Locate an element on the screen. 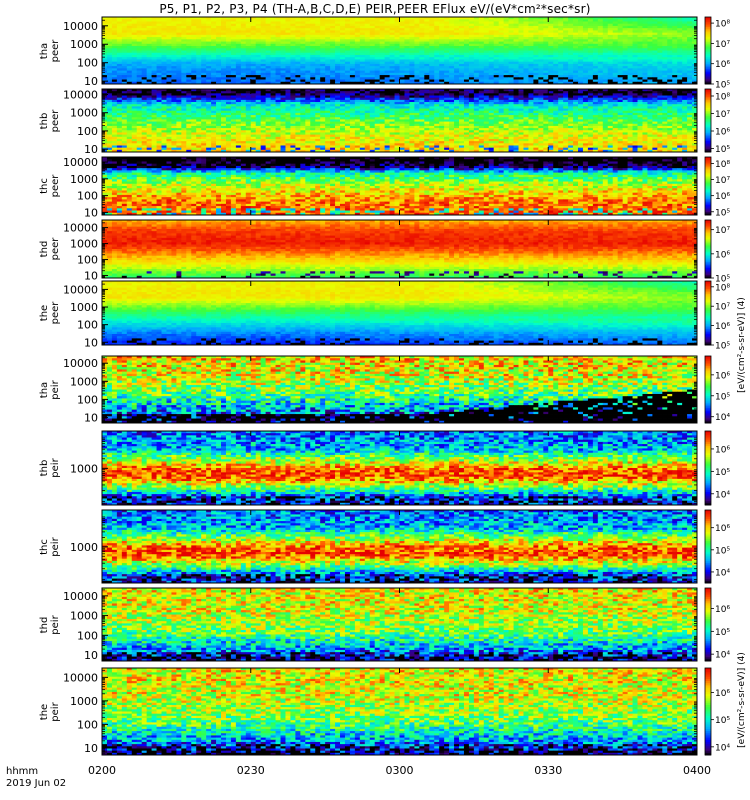 The height and width of the screenshot is (800, 750). x-tick-label: 0300 is located at coordinates (400, 770).